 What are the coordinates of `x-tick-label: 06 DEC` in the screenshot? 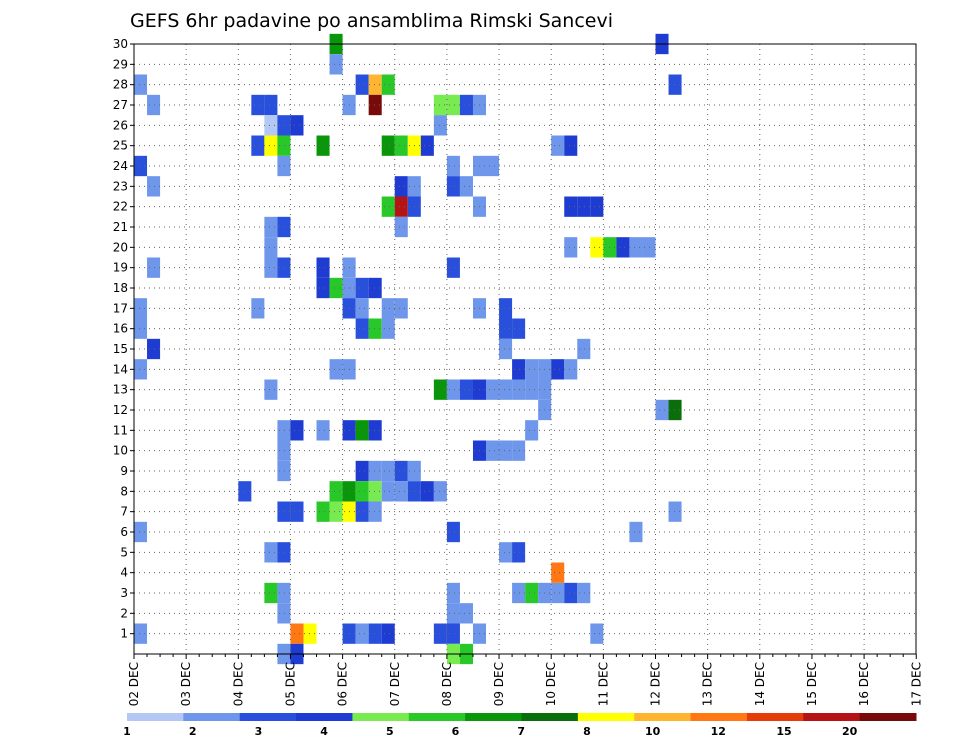 It's located at (343, 684).